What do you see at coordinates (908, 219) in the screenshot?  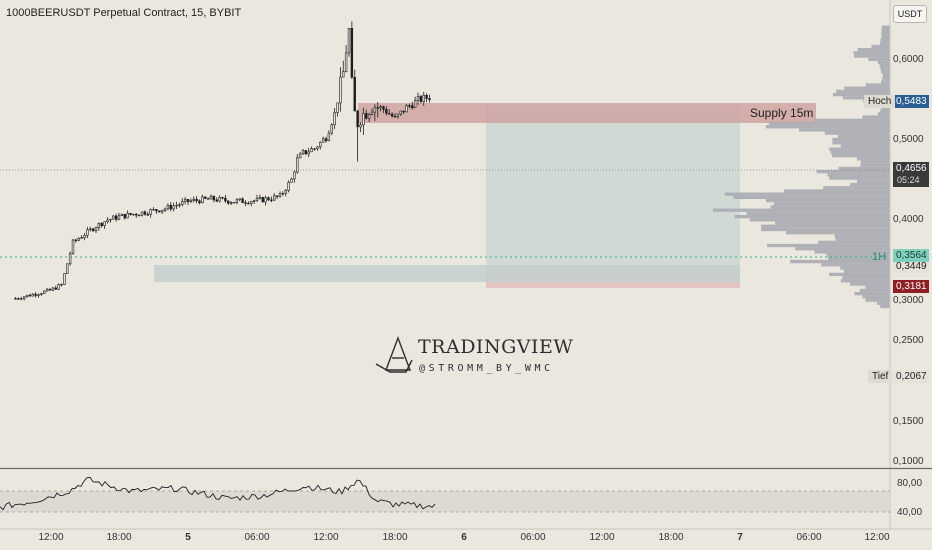 I see `price-tick: 0,4000` at bounding box center [908, 219].